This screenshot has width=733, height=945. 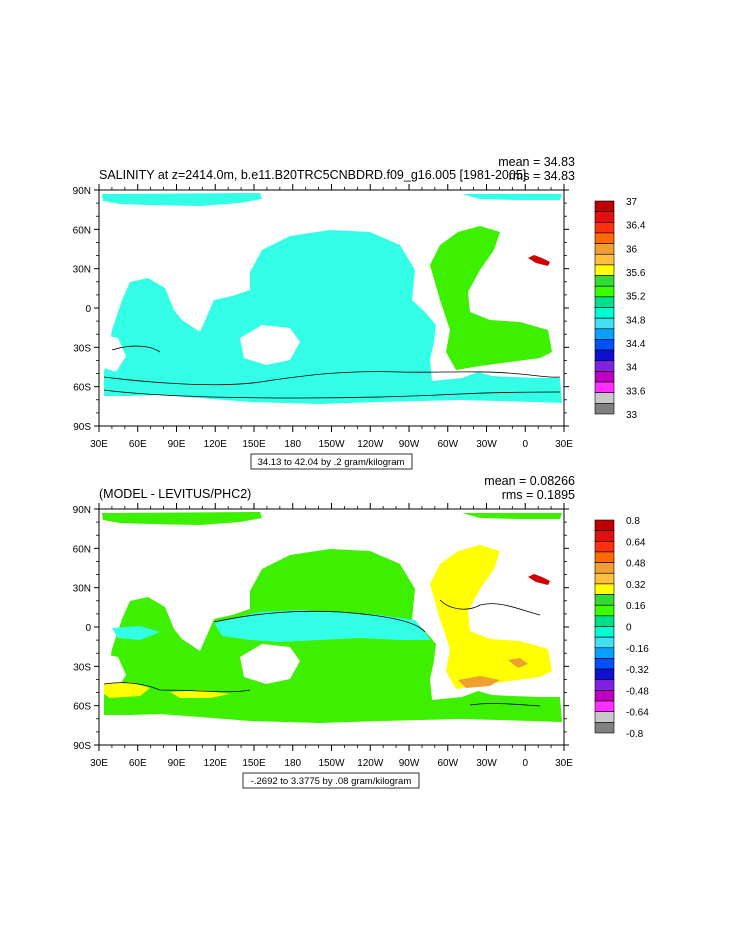 What do you see at coordinates (292, 444) in the screenshot?
I see `lon-label: 180` at bounding box center [292, 444].